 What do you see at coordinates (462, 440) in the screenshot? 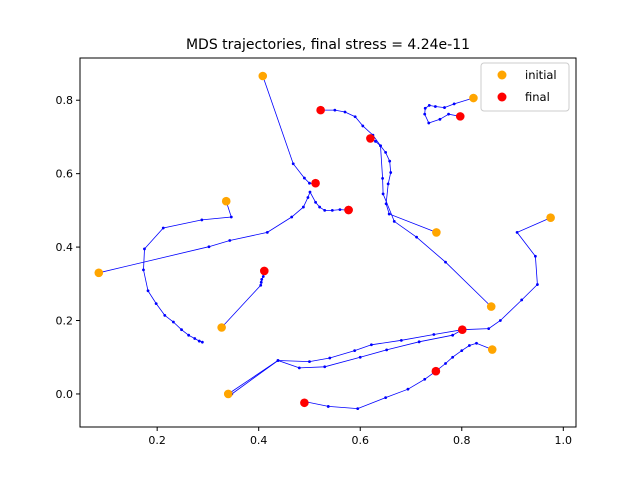
I see `x-tick-label: 0.8` at bounding box center [462, 440].